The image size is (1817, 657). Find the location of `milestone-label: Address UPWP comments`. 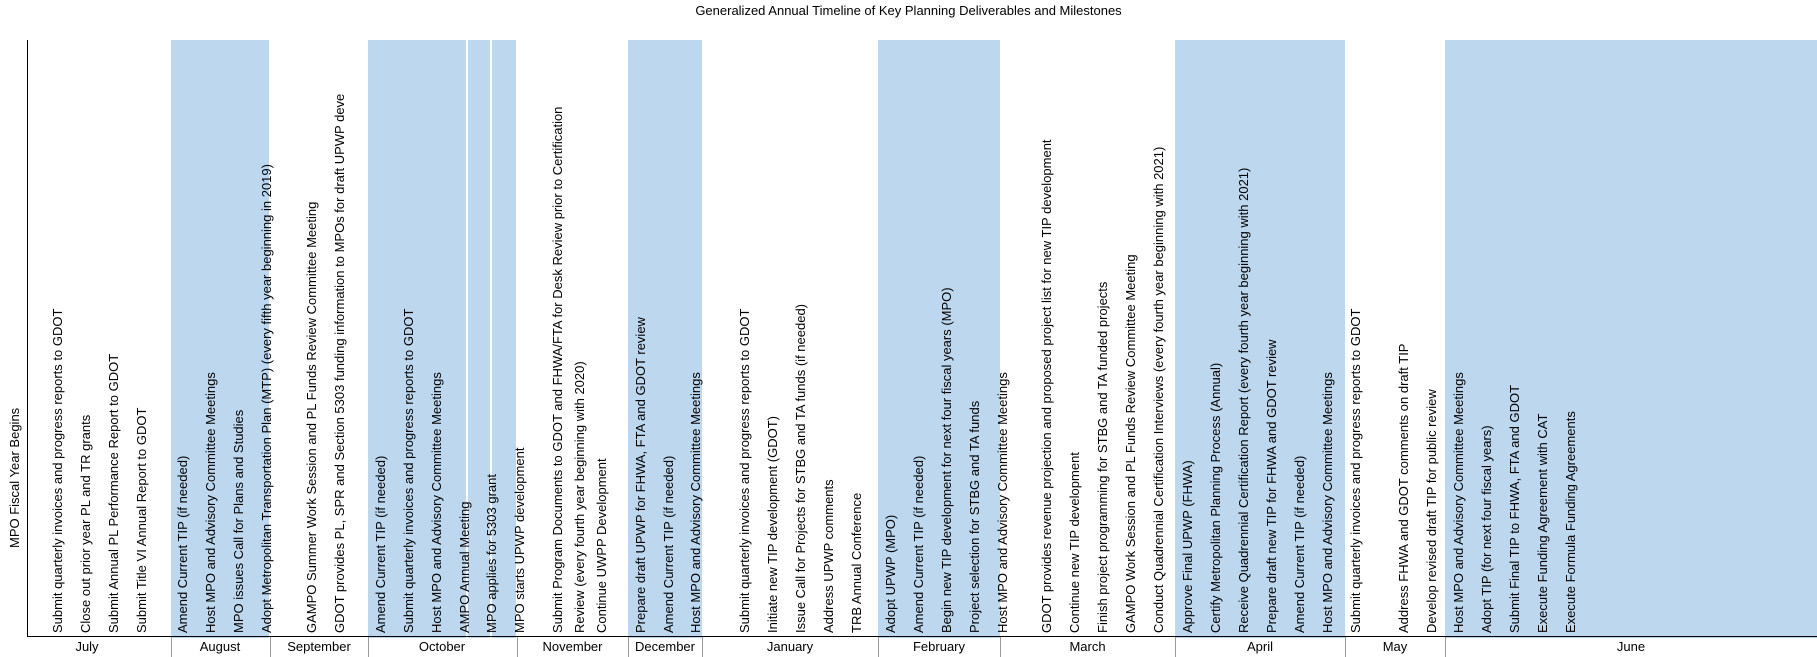

milestone-label: Address UPWP comments is located at coordinates (828, 556).